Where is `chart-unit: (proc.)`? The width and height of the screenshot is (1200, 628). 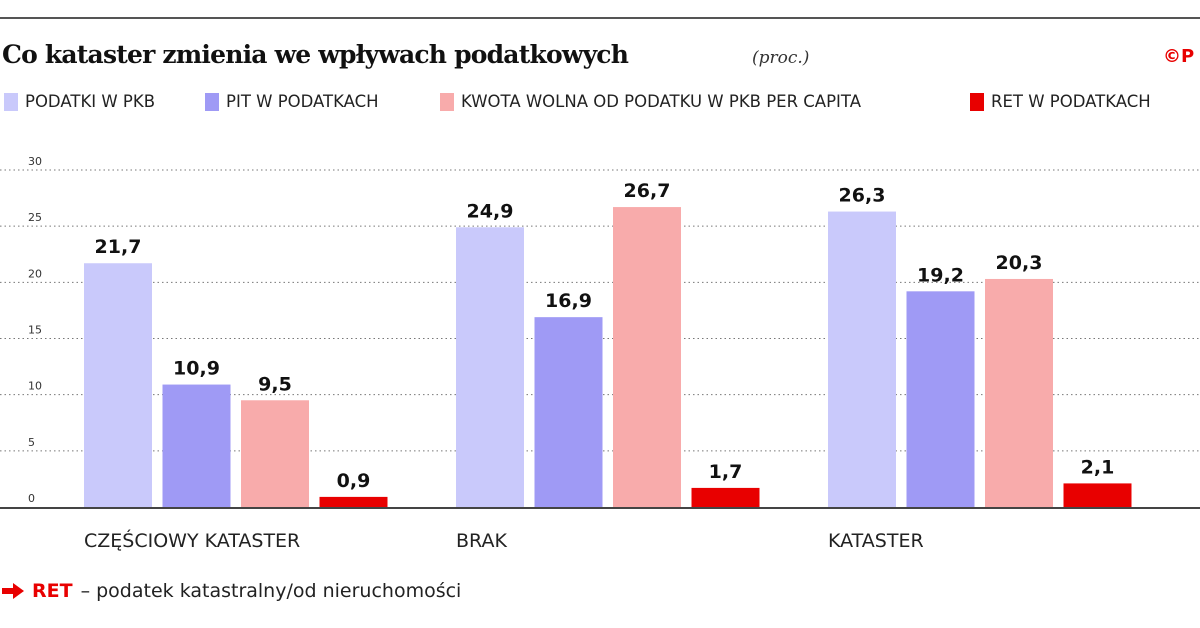
chart-unit: (proc.) is located at coordinates (781, 58).